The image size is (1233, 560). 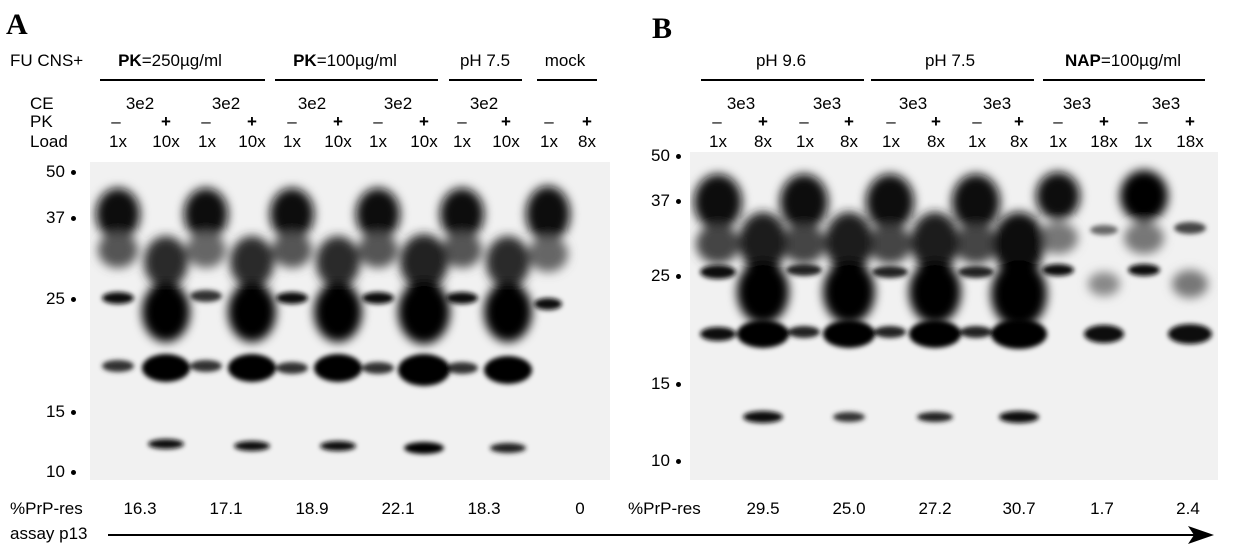 I want to click on panel-b-prp-value: 27.2, so click(x=935, y=508).